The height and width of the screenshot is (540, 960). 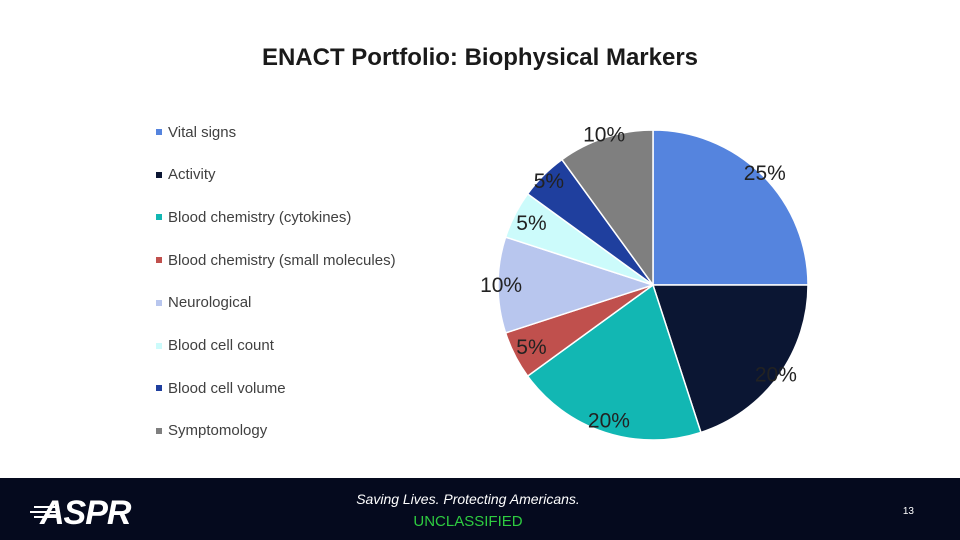 I want to click on page-number: 13, so click(x=908, y=511).